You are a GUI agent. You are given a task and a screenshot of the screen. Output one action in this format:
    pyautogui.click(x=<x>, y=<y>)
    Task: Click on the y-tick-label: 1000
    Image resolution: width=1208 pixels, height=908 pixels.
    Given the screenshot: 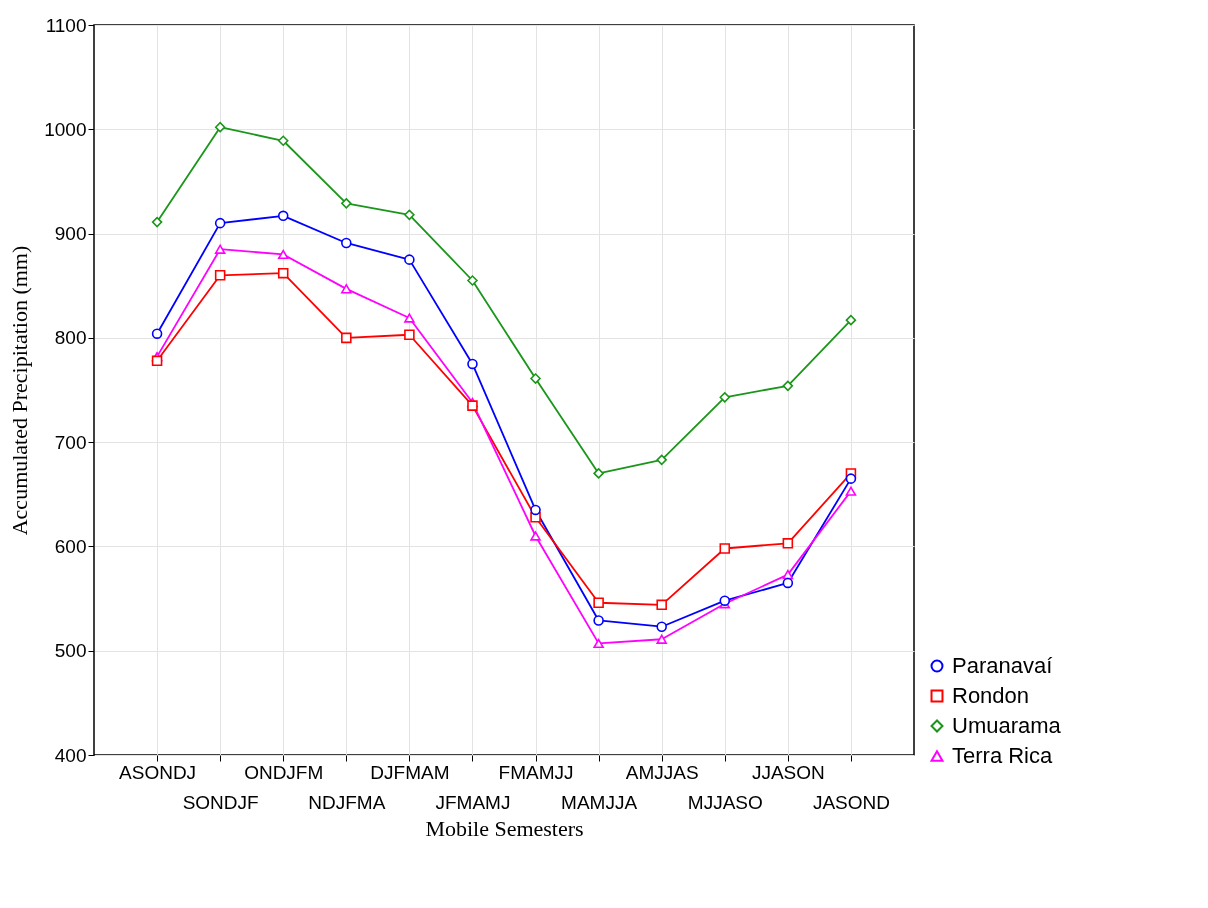 What is the action you would take?
    pyautogui.click(x=65, y=129)
    